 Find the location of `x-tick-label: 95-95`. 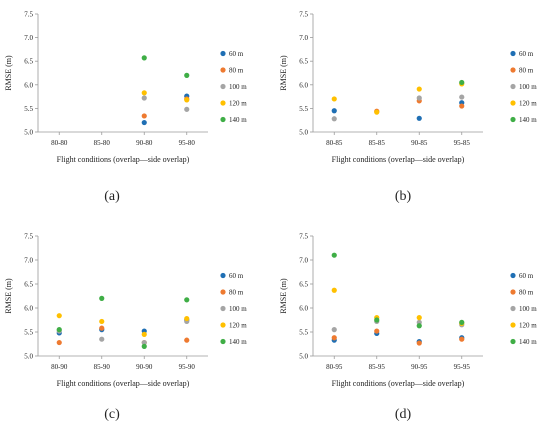

x-tick-label: 95-95 is located at coordinates (462, 367).